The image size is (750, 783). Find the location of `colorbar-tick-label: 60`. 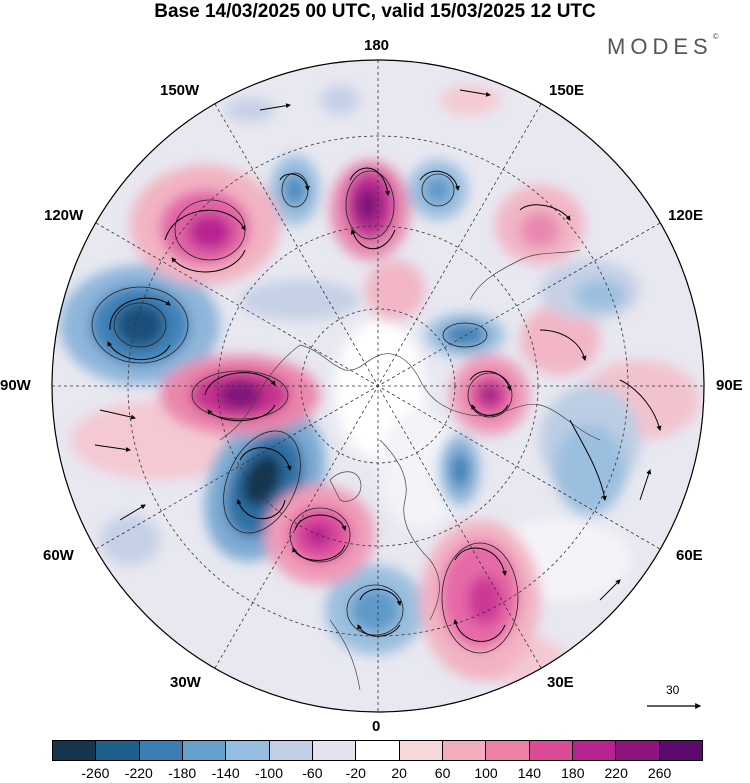

colorbar-tick-label: 60 is located at coordinates (442, 773).